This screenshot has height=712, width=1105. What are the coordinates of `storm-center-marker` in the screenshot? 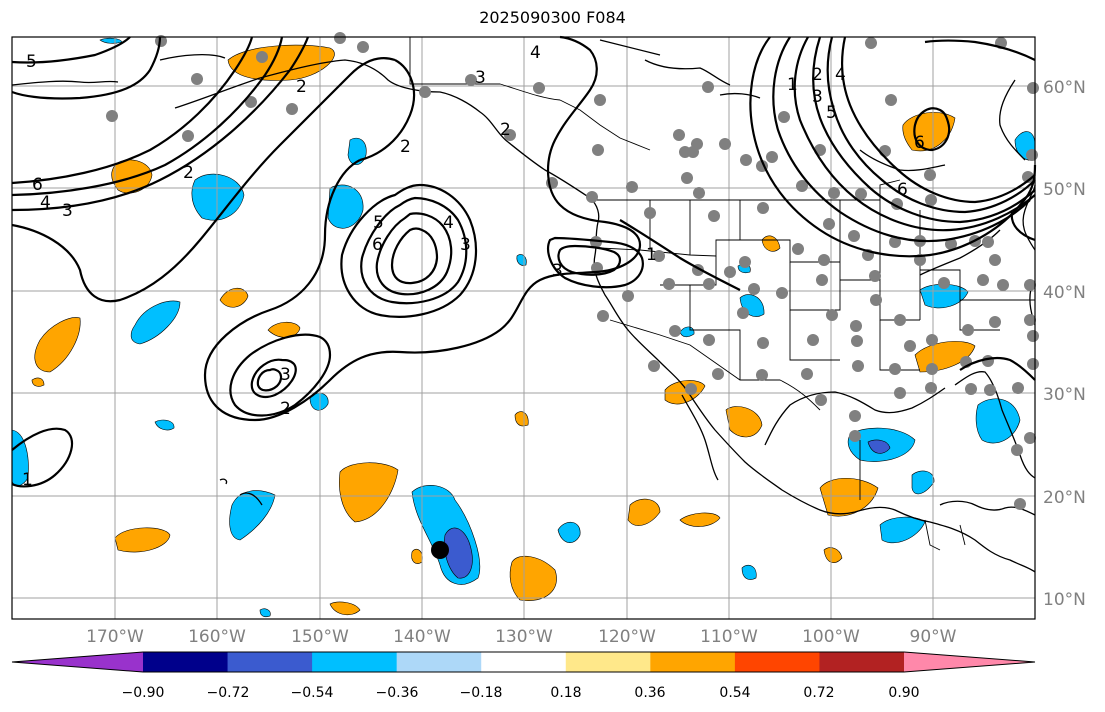 It's located at (440, 550).